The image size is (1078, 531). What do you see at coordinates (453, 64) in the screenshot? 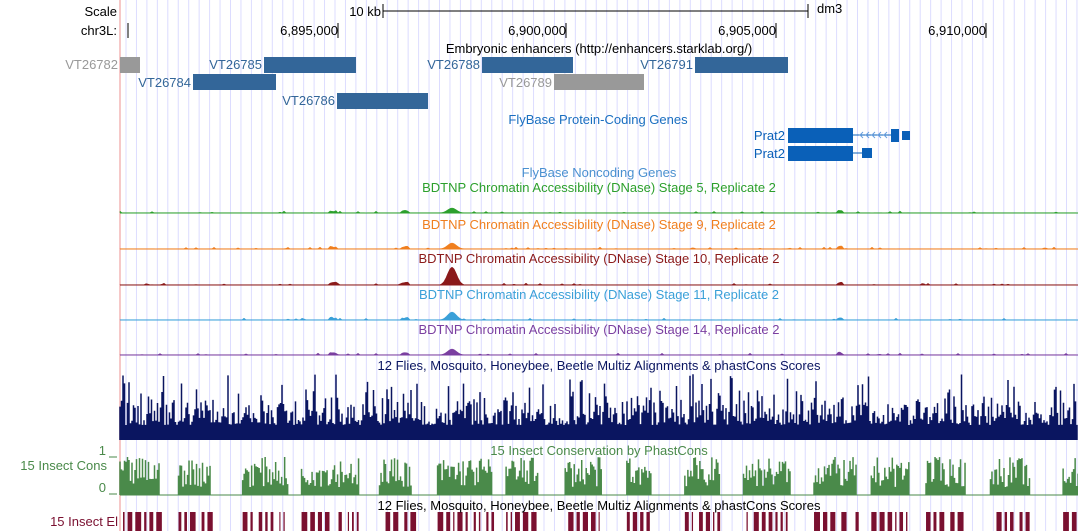
I see `enhancer-label: VT26788` at bounding box center [453, 64].